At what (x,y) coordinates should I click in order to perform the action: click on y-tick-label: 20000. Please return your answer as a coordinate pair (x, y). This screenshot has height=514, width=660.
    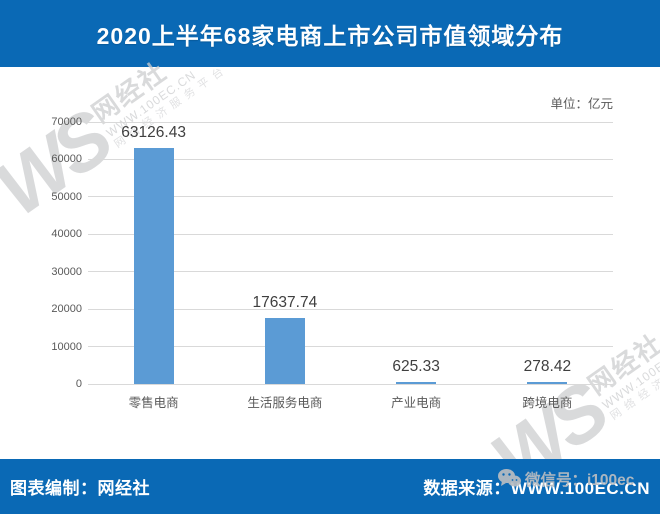
    Looking at the image, I should click on (66, 309).